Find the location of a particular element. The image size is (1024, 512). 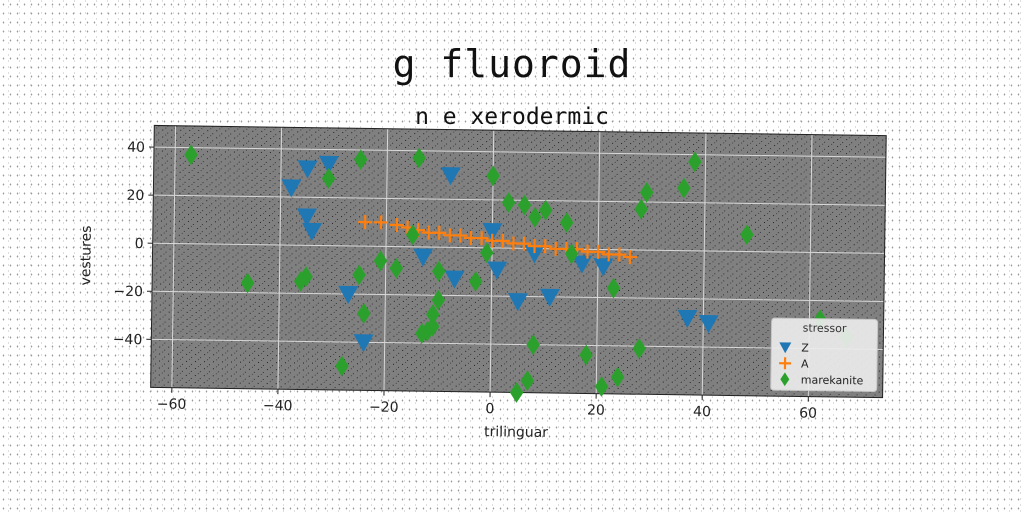

y-tick-label: 0 is located at coordinates (139, 244).